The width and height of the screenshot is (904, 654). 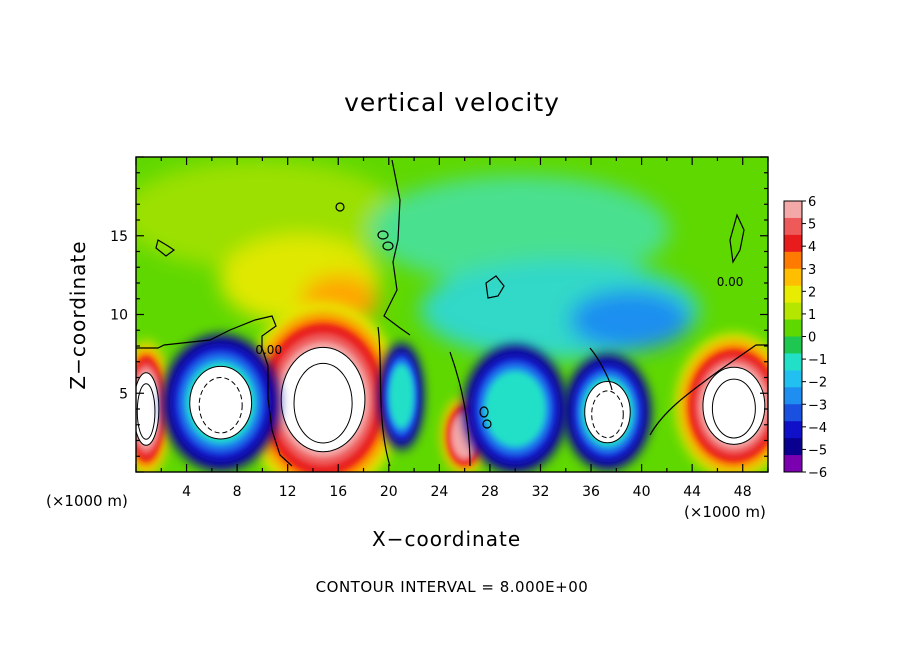 I want to click on contour-closed-left, so click(x=165, y=248).